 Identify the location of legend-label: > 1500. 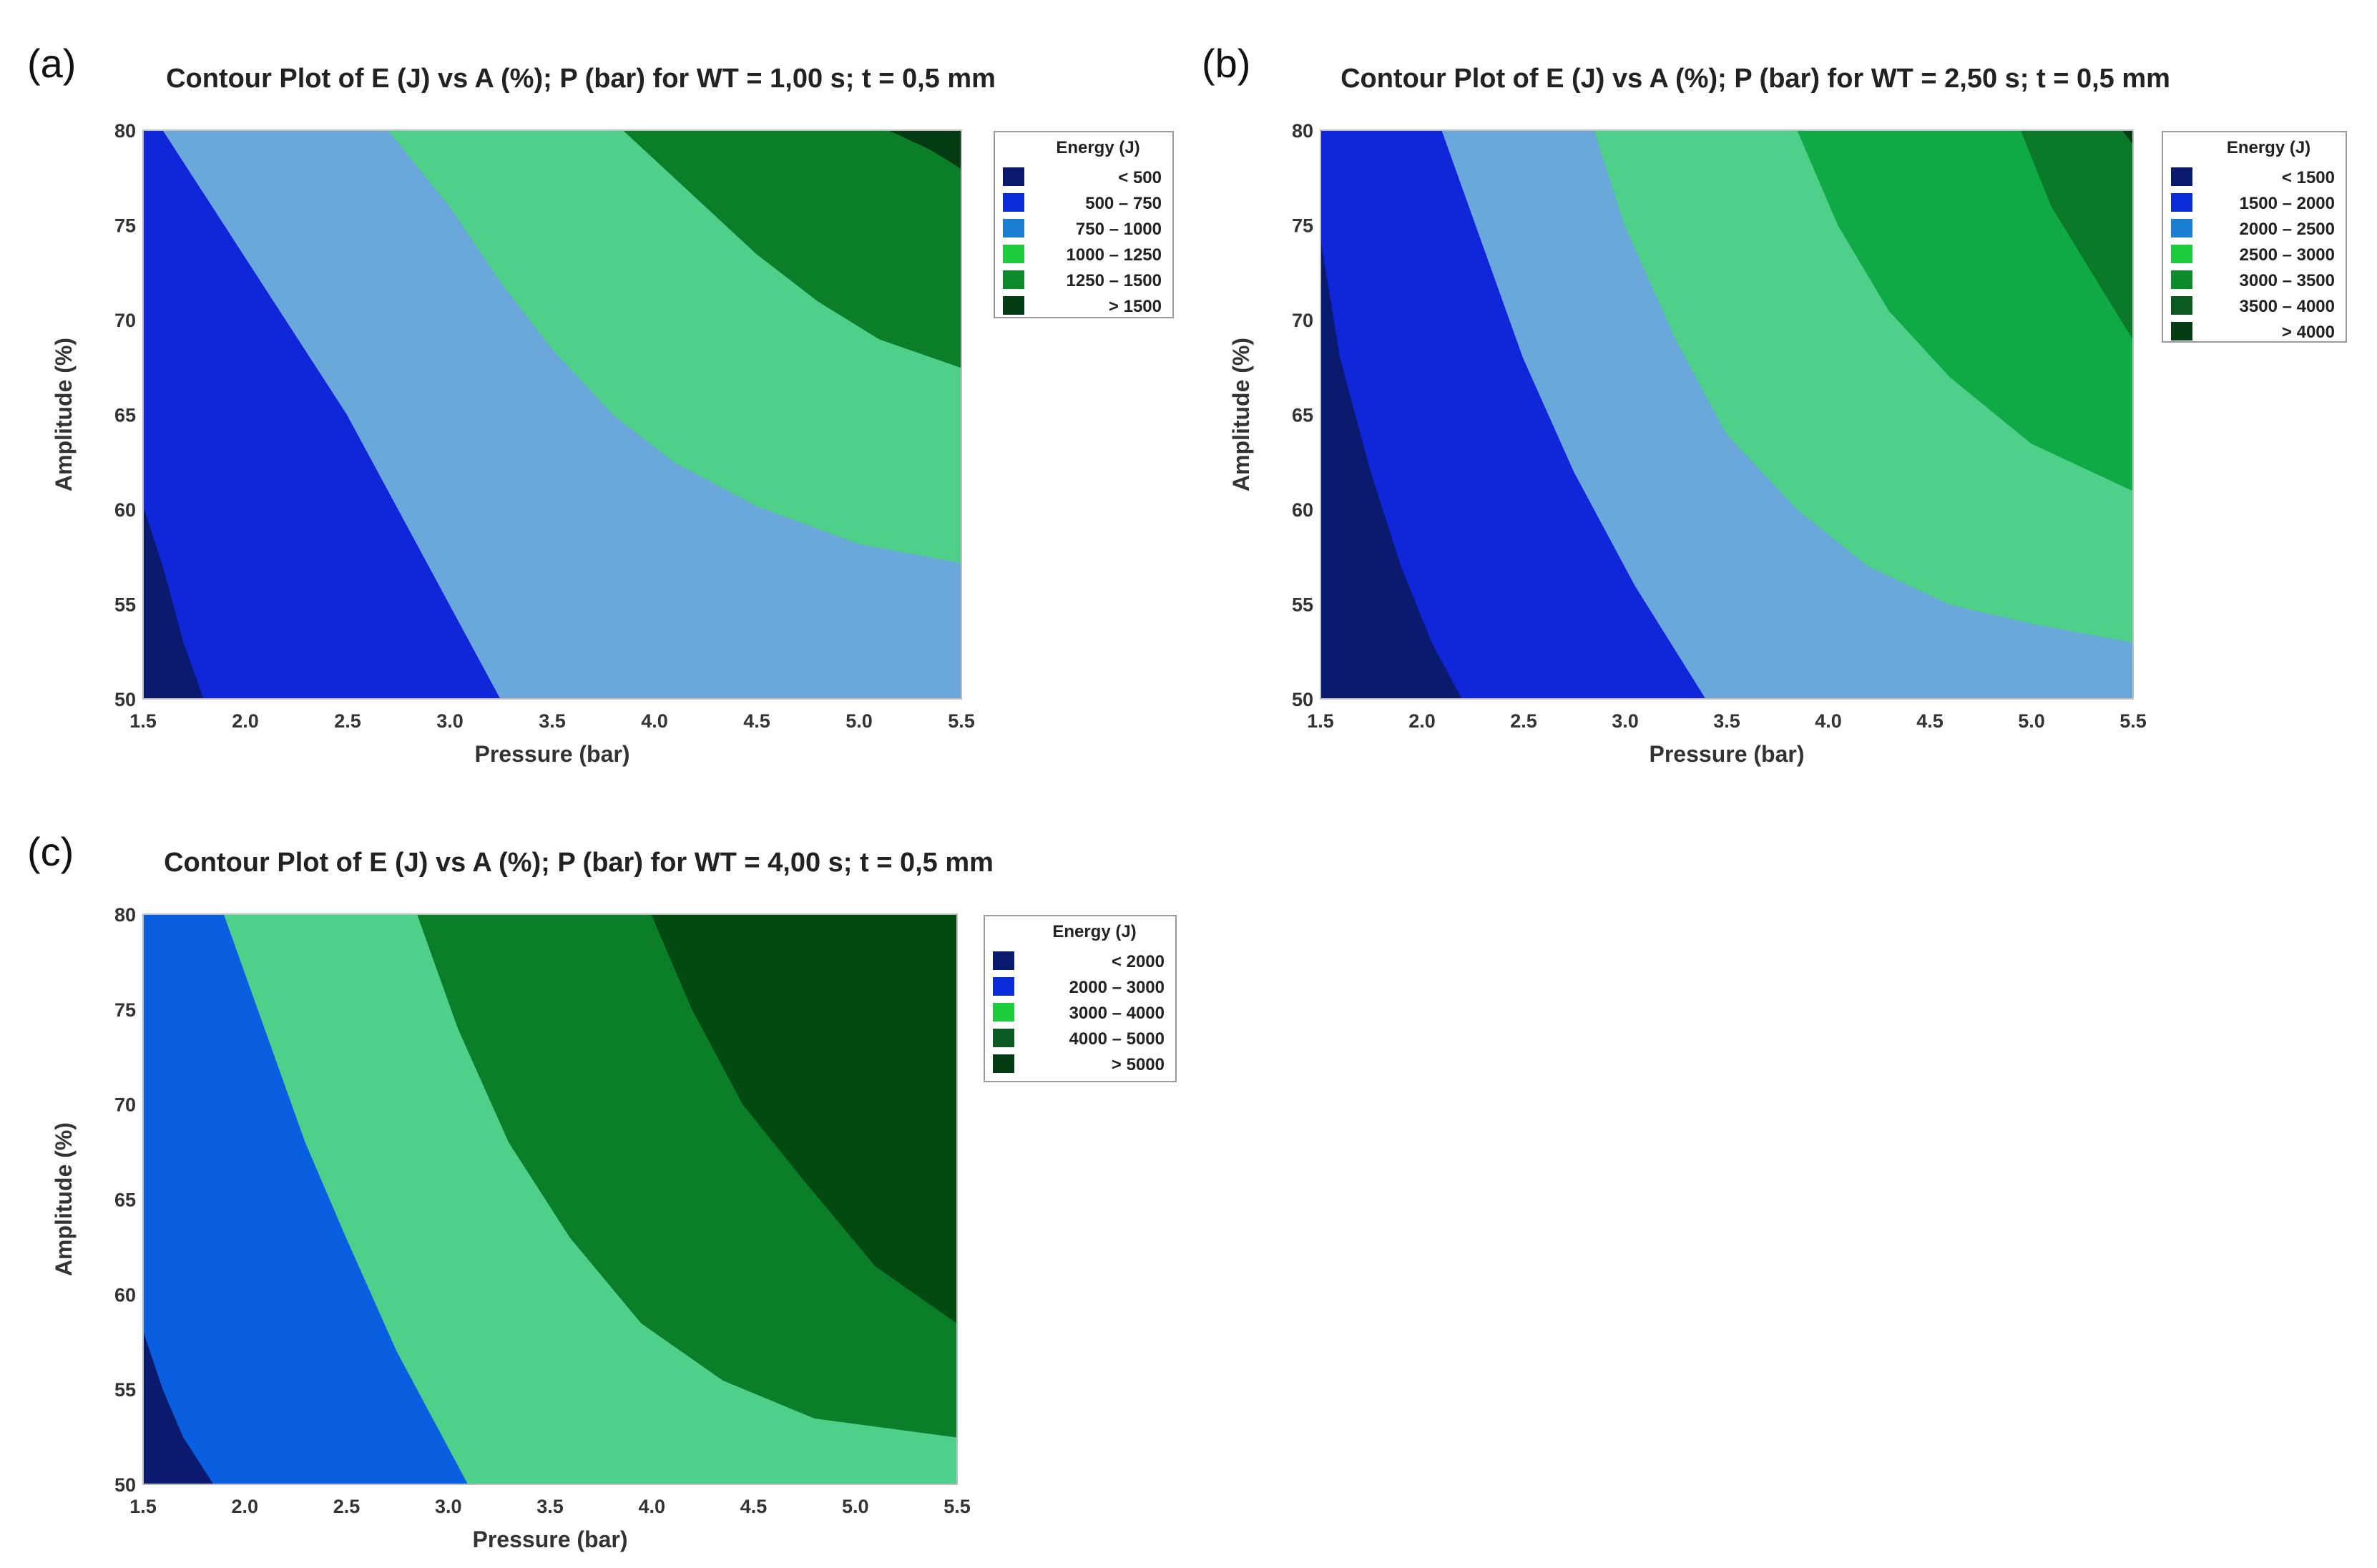
(1135, 306).